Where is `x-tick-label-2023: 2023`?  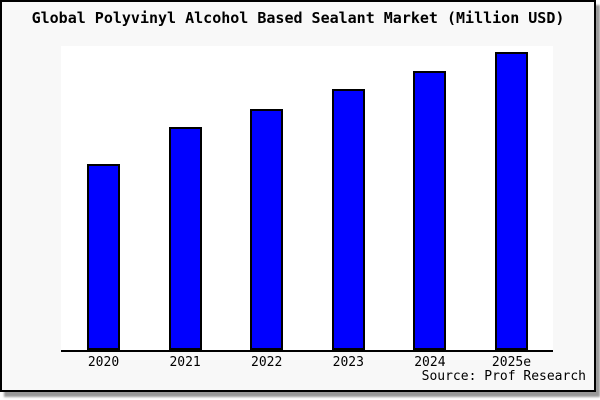
x-tick-label-2023: 2023 is located at coordinates (348, 362).